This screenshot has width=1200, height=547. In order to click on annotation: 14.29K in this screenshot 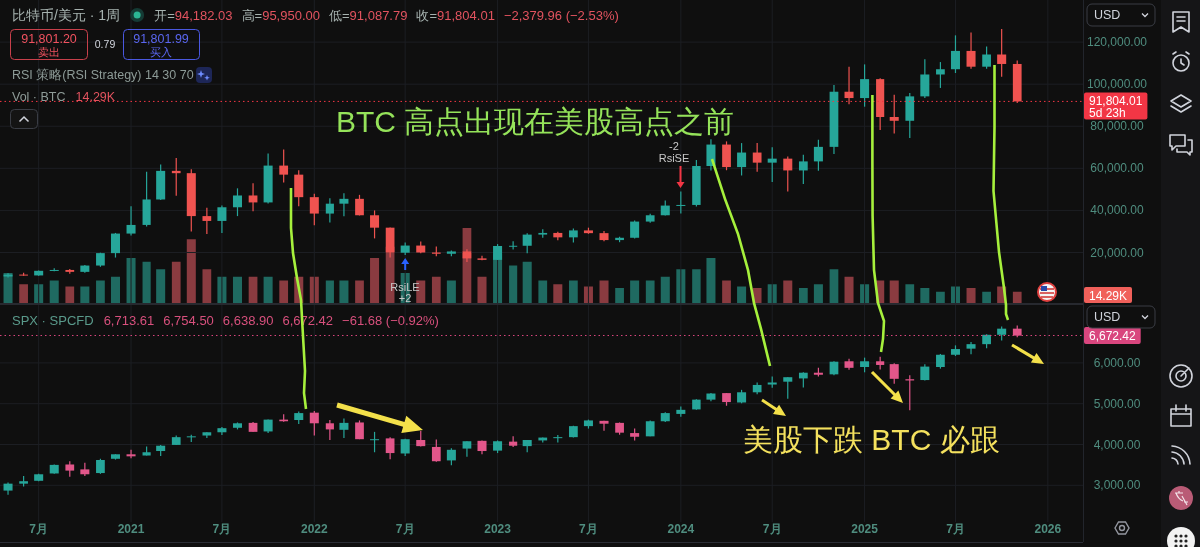, I will do `click(95, 97)`.